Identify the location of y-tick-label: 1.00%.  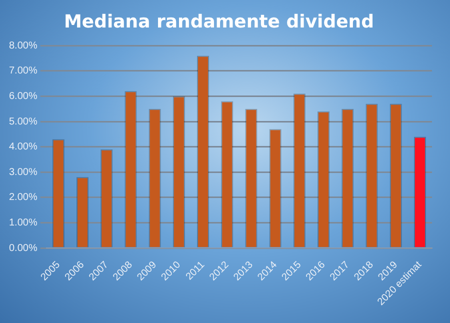
(23, 222).